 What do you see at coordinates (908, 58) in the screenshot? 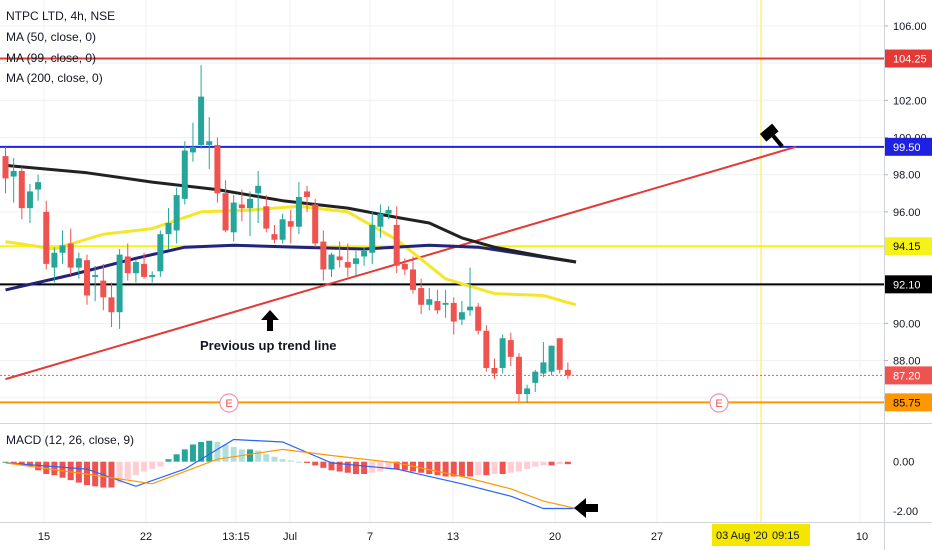
I see `level-badge` at bounding box center [908, 58].